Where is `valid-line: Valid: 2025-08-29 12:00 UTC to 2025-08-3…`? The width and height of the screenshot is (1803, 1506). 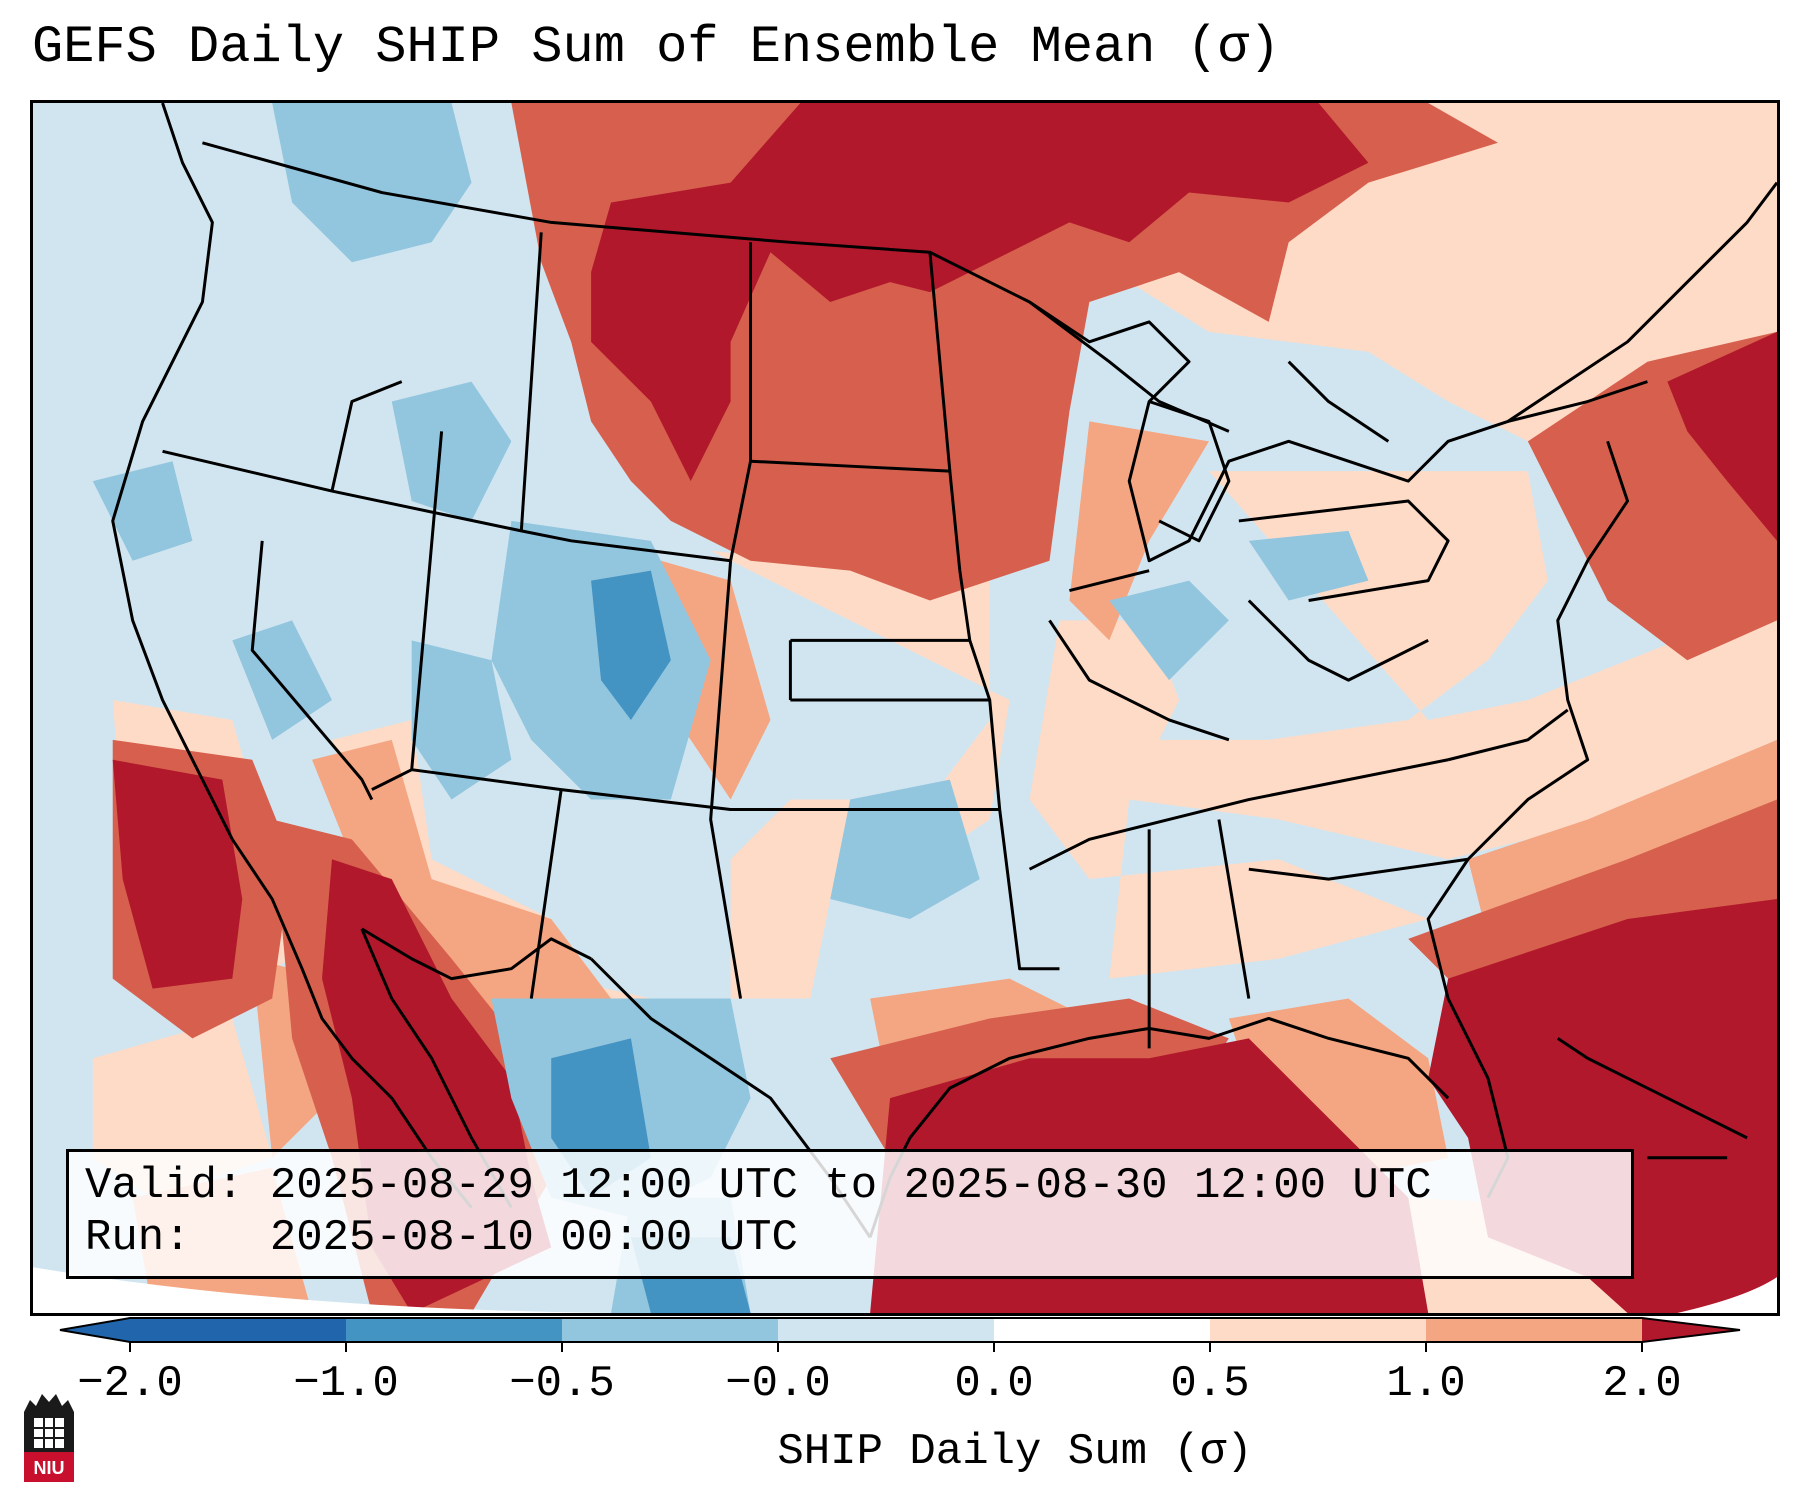
valid-line: Valid: 2025-08-29 12:00 UTC to 2025-08-3… is located at coordinates (758, 1186).